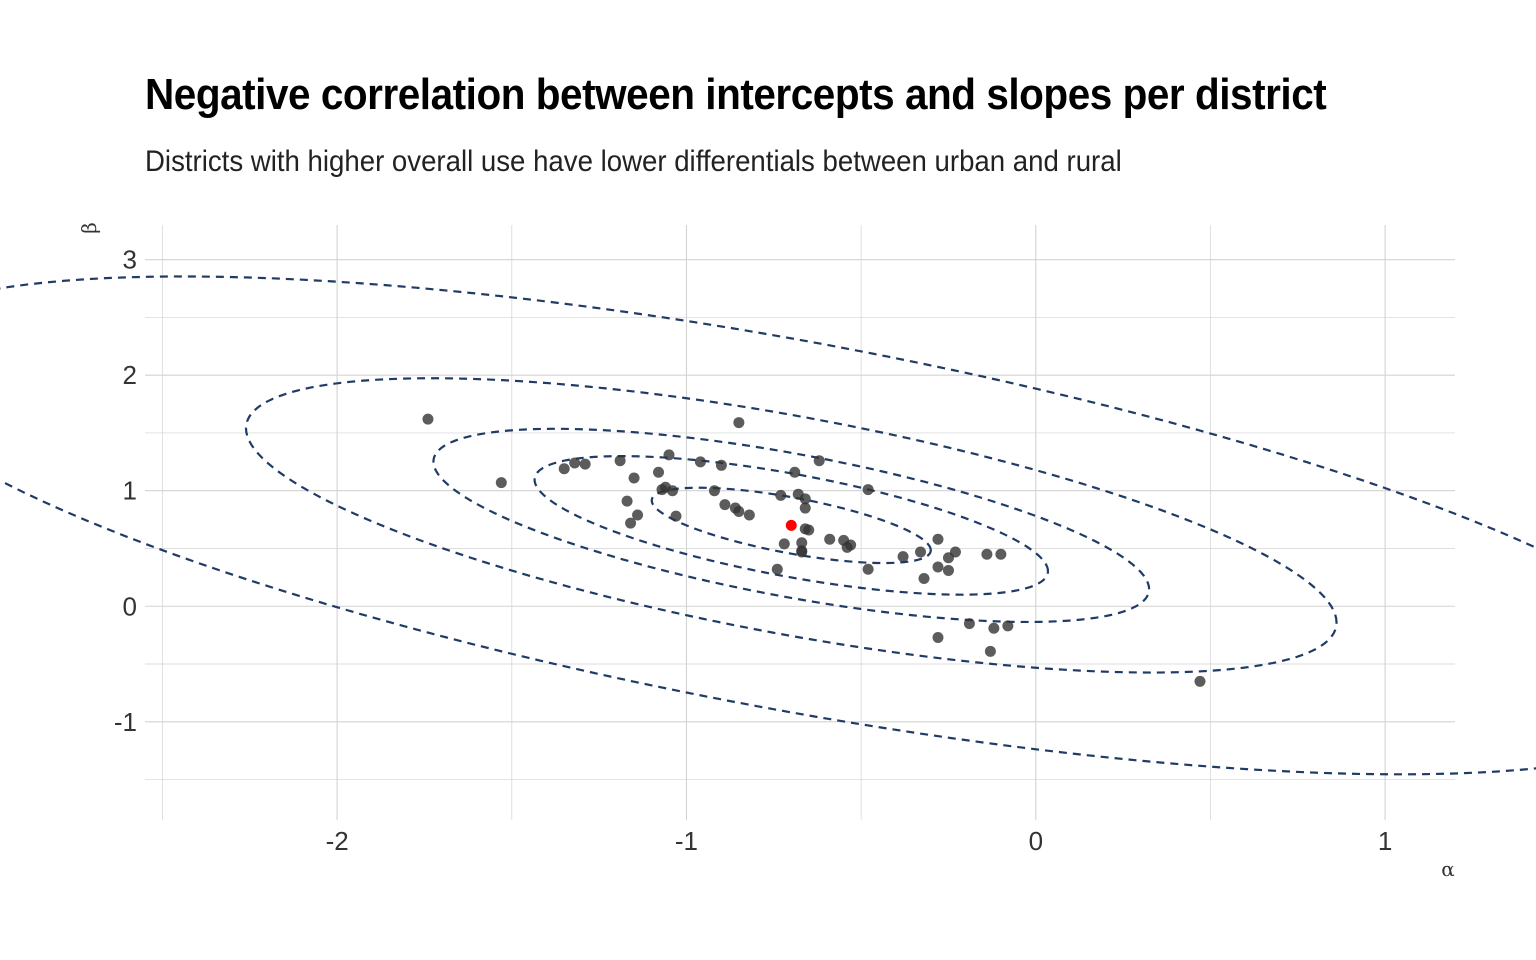 This screenshot has width=1536, height=960. Describe the element at coordinates (686, 841) in the screenshot. I see `x-tick-label: -1` at that location.